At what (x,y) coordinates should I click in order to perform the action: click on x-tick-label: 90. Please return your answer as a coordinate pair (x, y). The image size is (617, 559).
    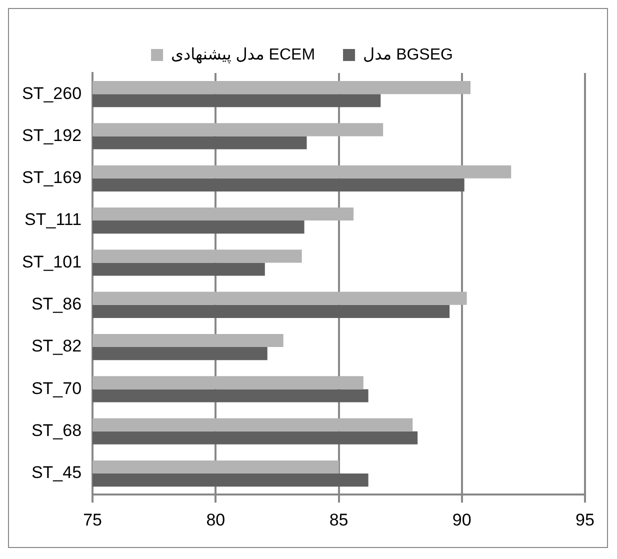
    Looking at the image, I should click on (462, 520).